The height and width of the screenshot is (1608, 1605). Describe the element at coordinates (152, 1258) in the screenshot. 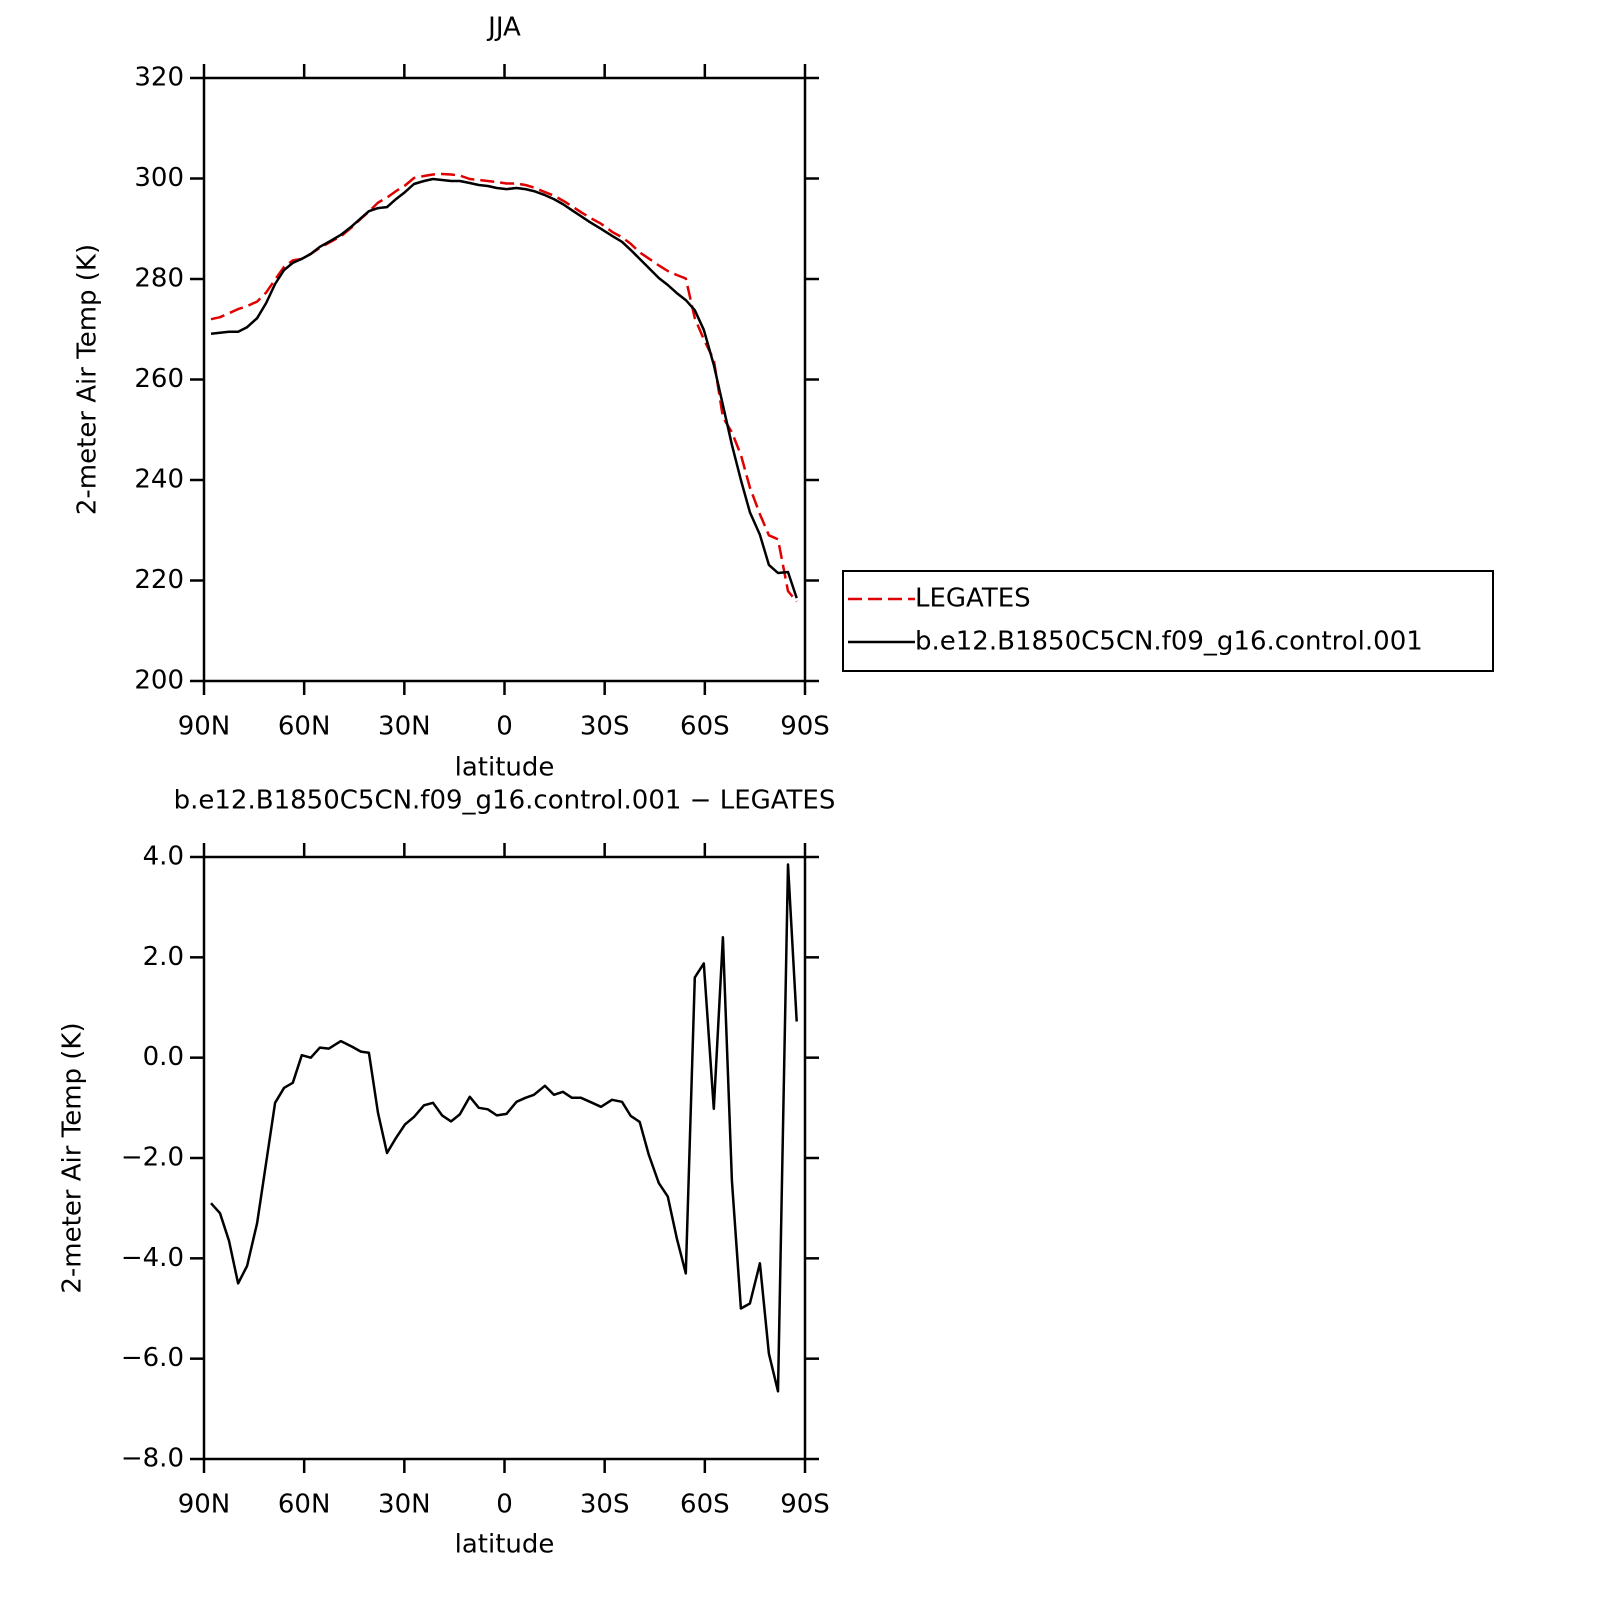

I see `y-tick-label: −4.0` at that location.